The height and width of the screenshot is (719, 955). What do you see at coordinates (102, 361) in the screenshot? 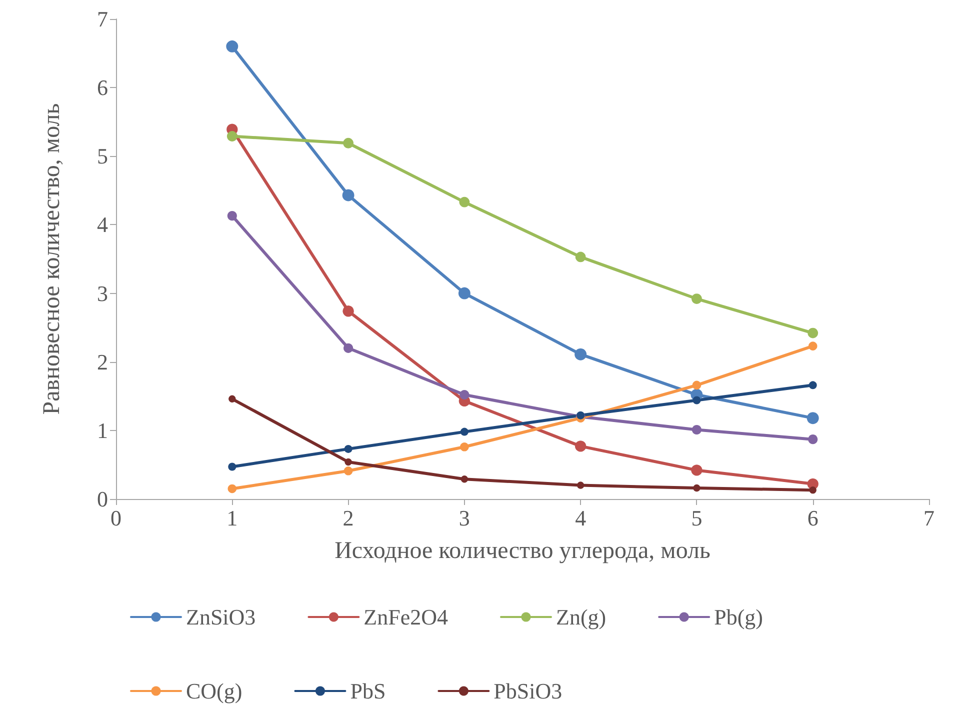
I see `y-tick-label: 2` at bounding box center [102, 361].